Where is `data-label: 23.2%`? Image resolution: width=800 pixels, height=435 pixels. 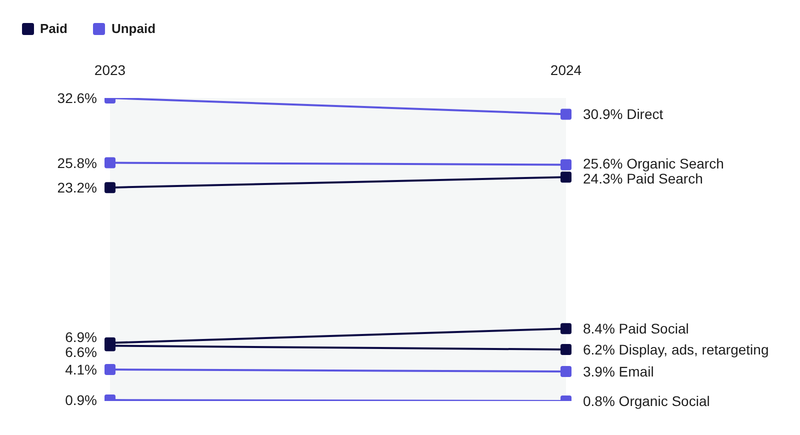
data-label: 23.2% is located at coordinates (77, 188).